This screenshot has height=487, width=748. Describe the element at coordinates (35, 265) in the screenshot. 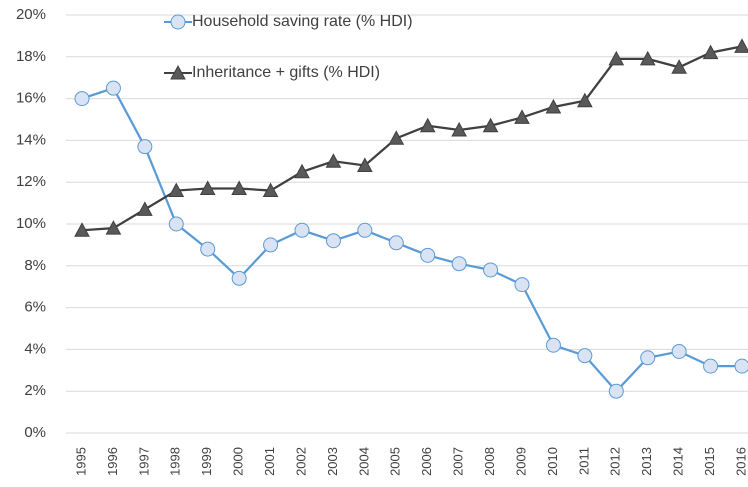

I see `y-tick-label: 8%` at that location.